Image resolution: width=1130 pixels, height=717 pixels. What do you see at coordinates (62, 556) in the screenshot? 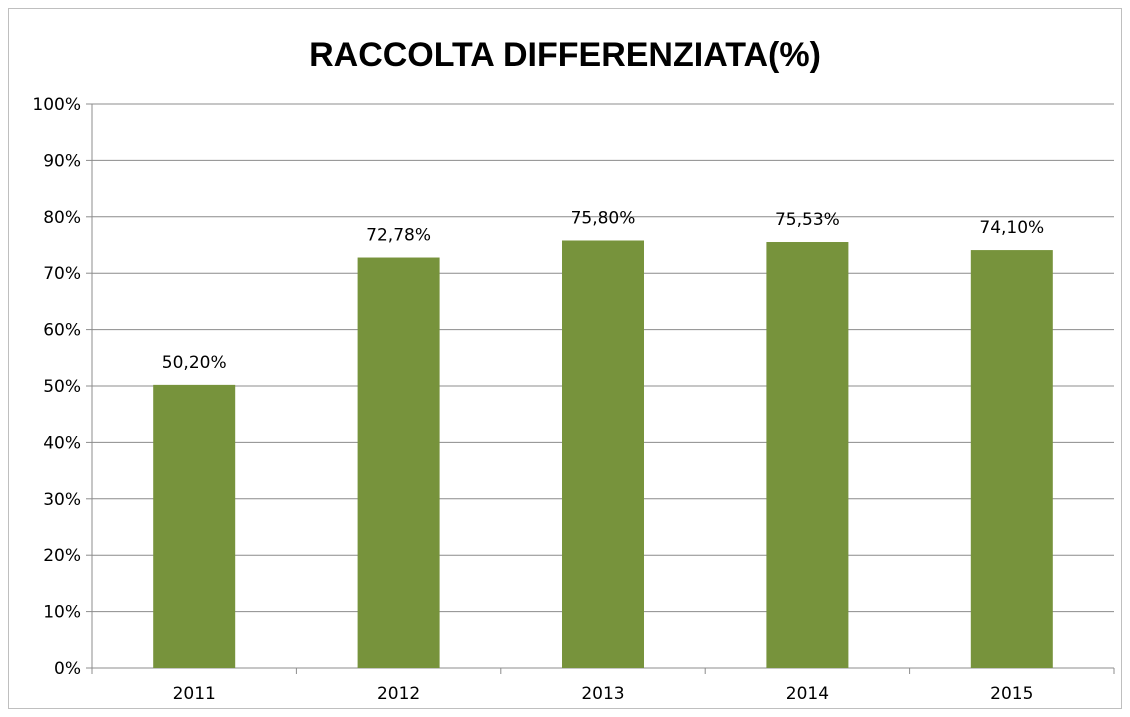
I see `y-tick-label: 20%` at bounding box center [62, 556].